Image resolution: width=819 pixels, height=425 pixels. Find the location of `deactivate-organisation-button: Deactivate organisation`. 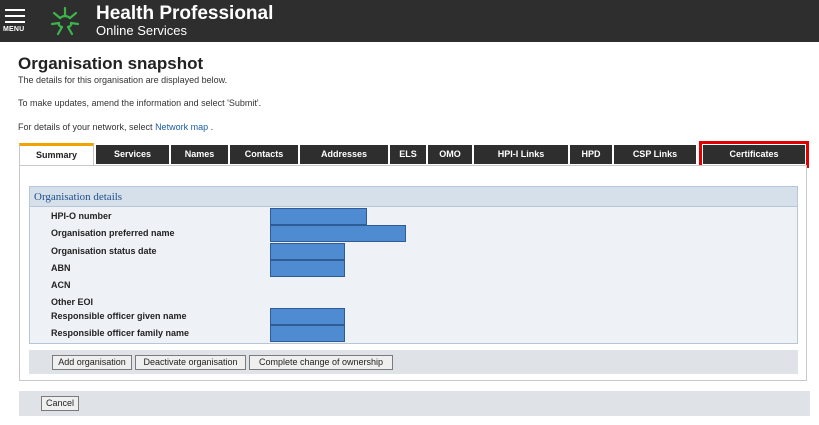

deactivate-organisation-button: Deactivate organisation is located at coordinates (190, 362).